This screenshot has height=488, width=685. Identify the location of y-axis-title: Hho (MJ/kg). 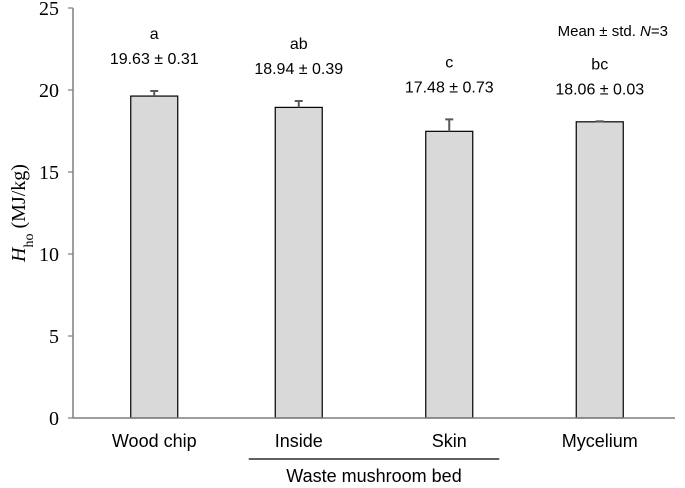
(22, 213).